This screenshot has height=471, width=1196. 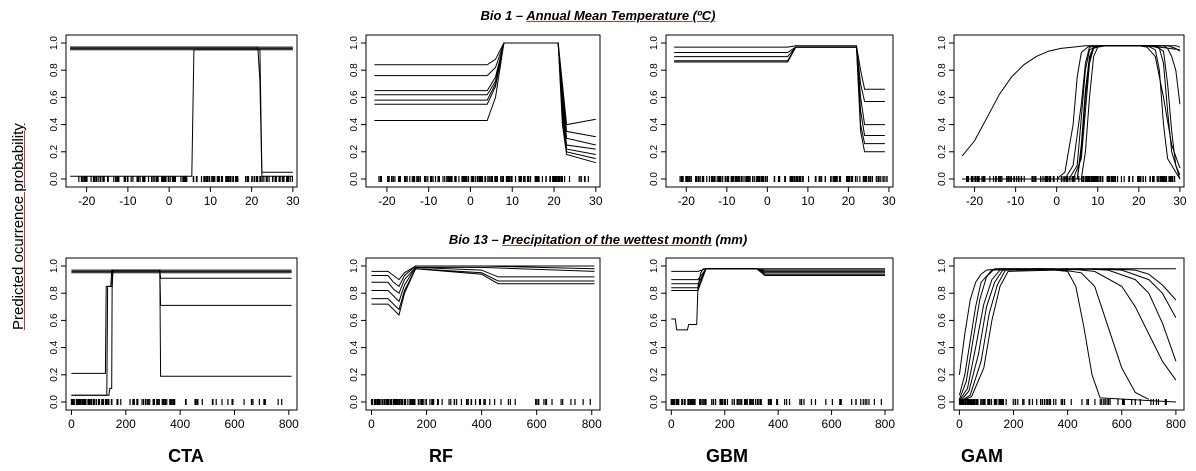 I want to click on panel-rf-bio1: 0.0 0.2 0.4 0.6 0.8 1.0 -20 -10 0 10 20 30, so click(x=476, y=121).